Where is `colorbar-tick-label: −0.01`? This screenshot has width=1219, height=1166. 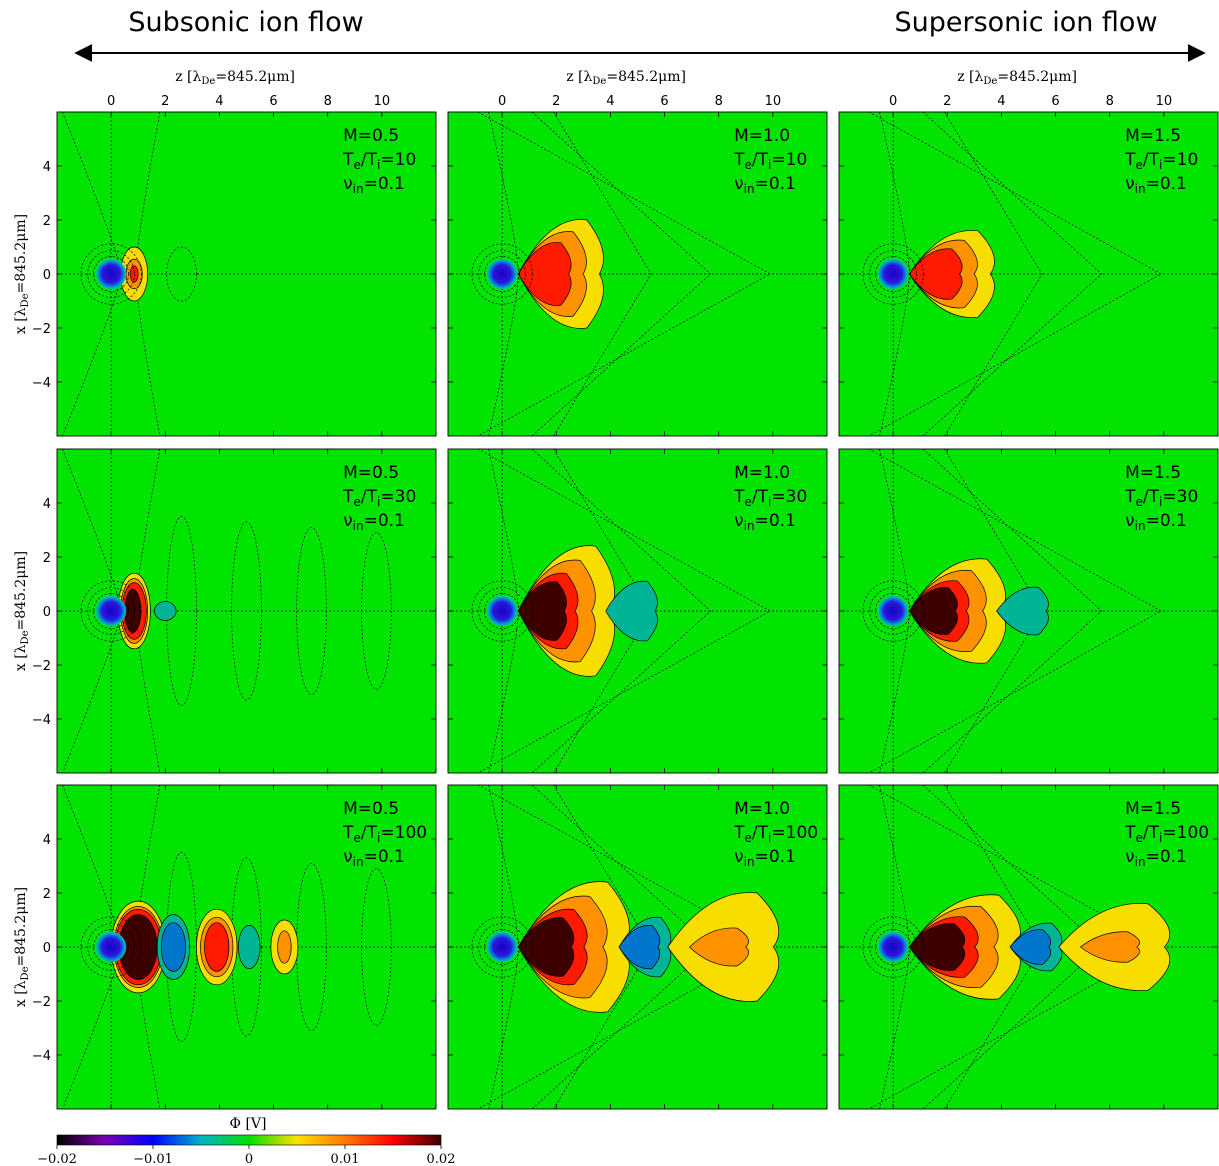
colorbar-tick-label: −0.01 is located at coordinates (153, 1159).